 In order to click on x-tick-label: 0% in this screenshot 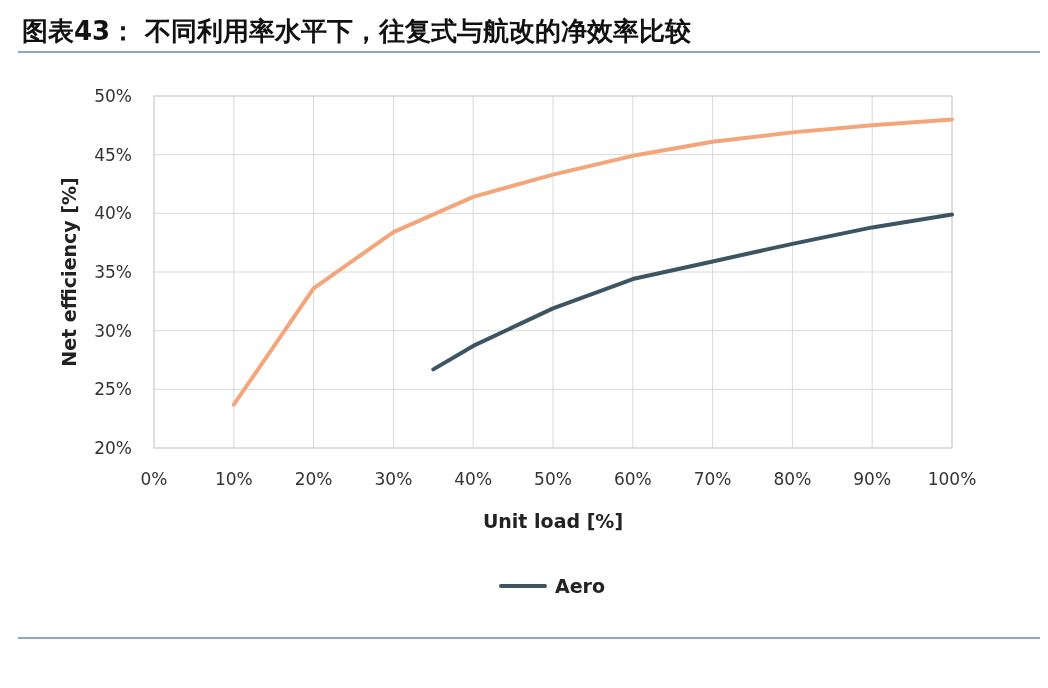, I will do `click(154, 479)`.